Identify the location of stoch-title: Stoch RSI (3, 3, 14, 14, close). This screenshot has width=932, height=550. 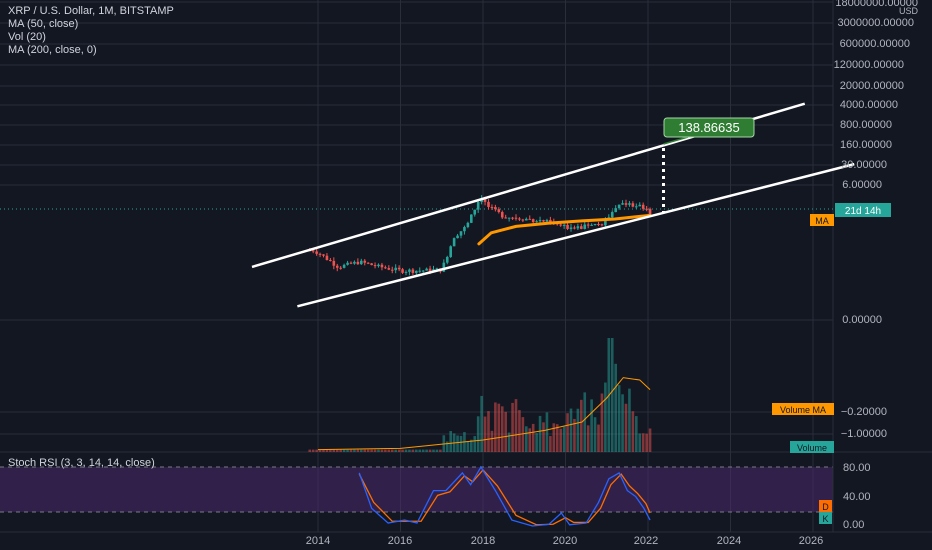
(81, 463).